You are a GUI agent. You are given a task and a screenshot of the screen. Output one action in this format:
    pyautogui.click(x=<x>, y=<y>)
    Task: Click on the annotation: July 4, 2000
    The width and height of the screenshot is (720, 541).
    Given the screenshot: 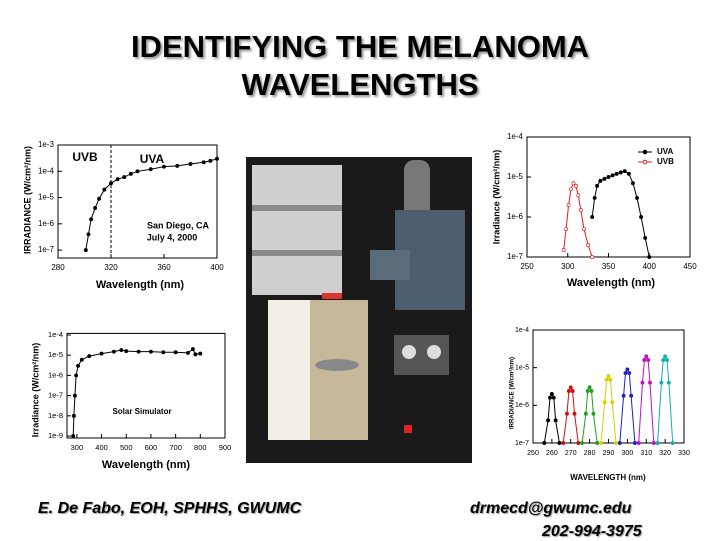 What is the action you would take?
    pyautogui.click(x=172, y=237)
    